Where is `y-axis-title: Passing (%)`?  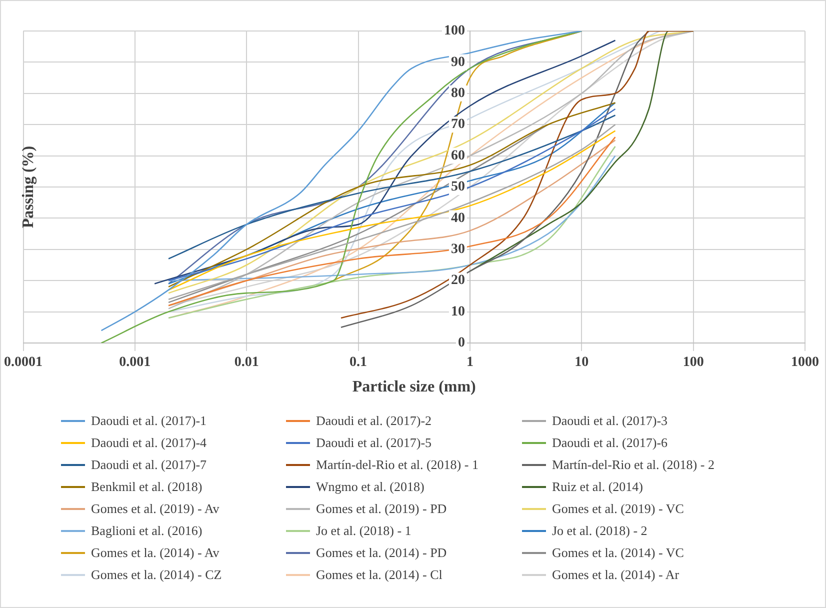 y-axis-title: Passing (%) is located at coordinates (29, 187).